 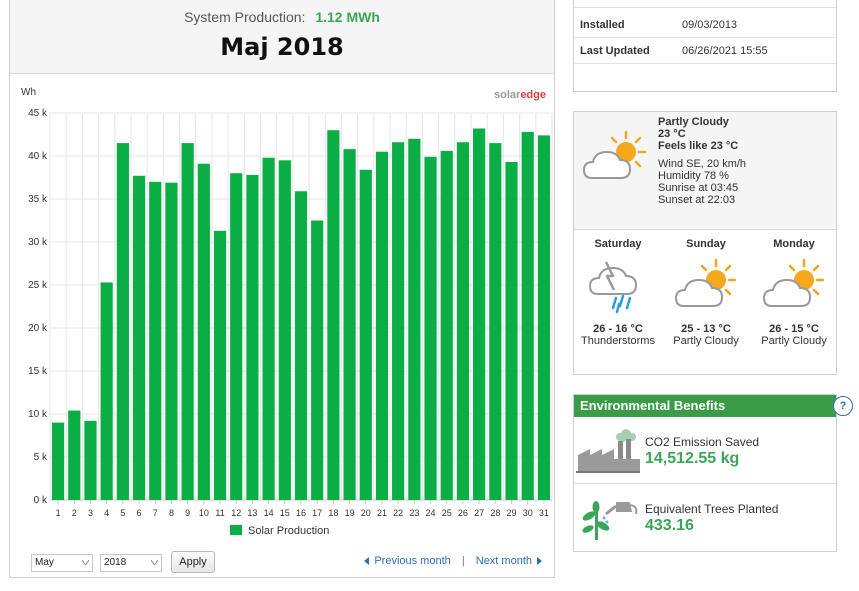 I want to click on system-production: System Production: 1.12 MWh, so click(x=282, y=17).